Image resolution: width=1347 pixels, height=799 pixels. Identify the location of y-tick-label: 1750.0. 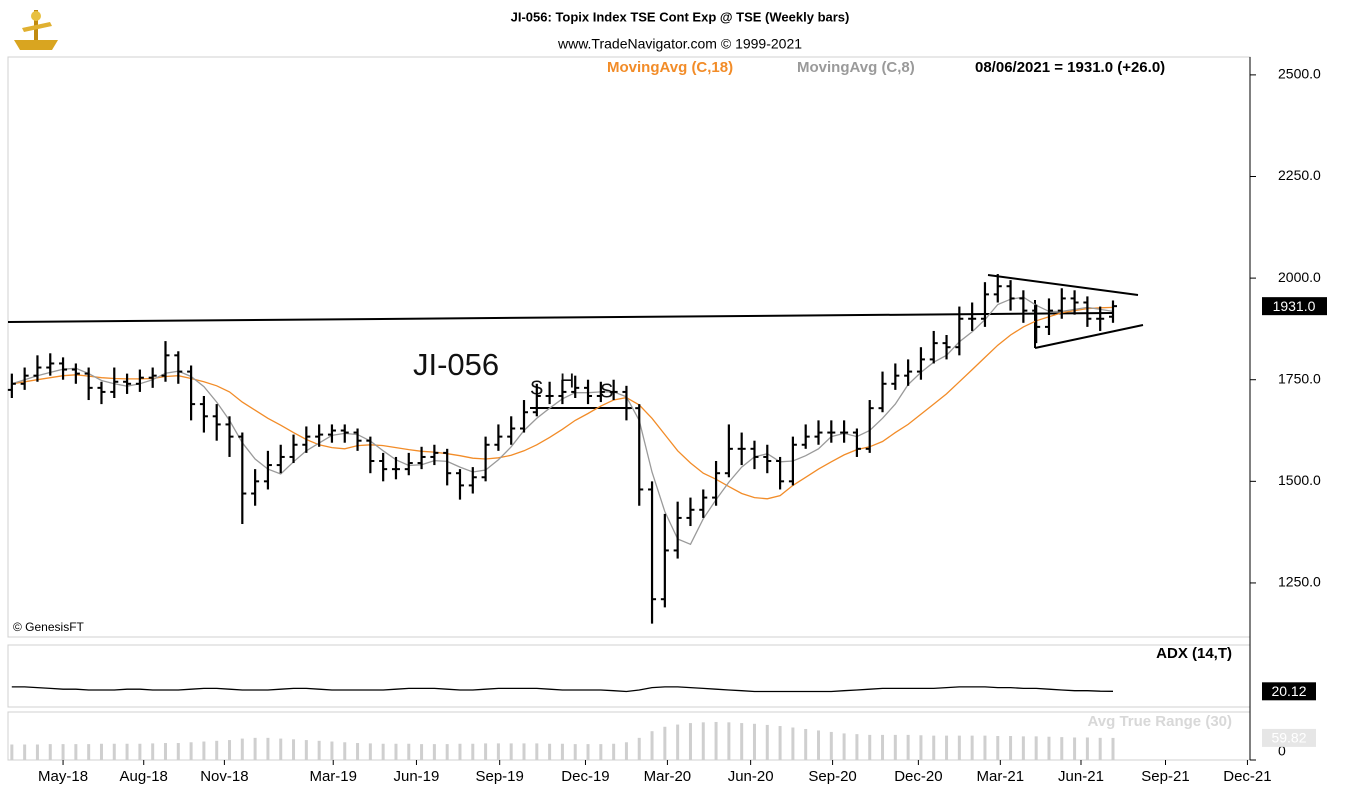
(1299, 378).